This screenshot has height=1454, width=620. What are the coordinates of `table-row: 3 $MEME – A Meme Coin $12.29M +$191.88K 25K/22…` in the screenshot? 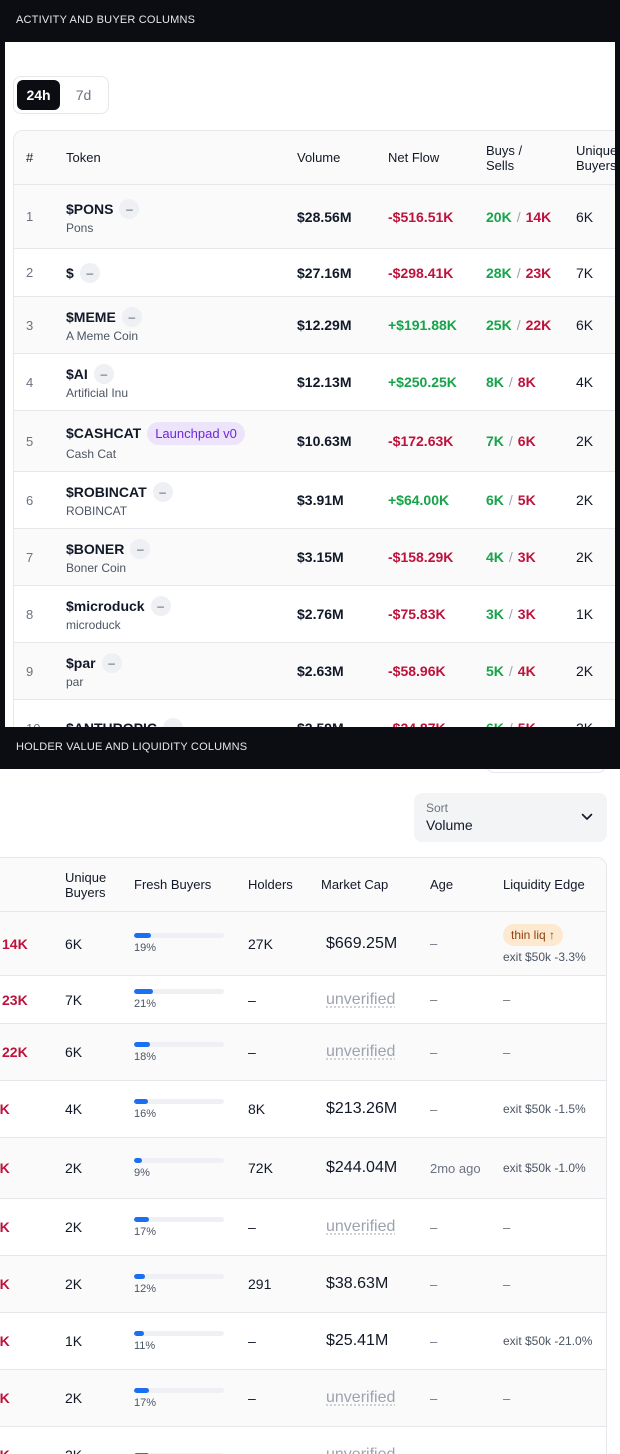 It's located at (314, 324).